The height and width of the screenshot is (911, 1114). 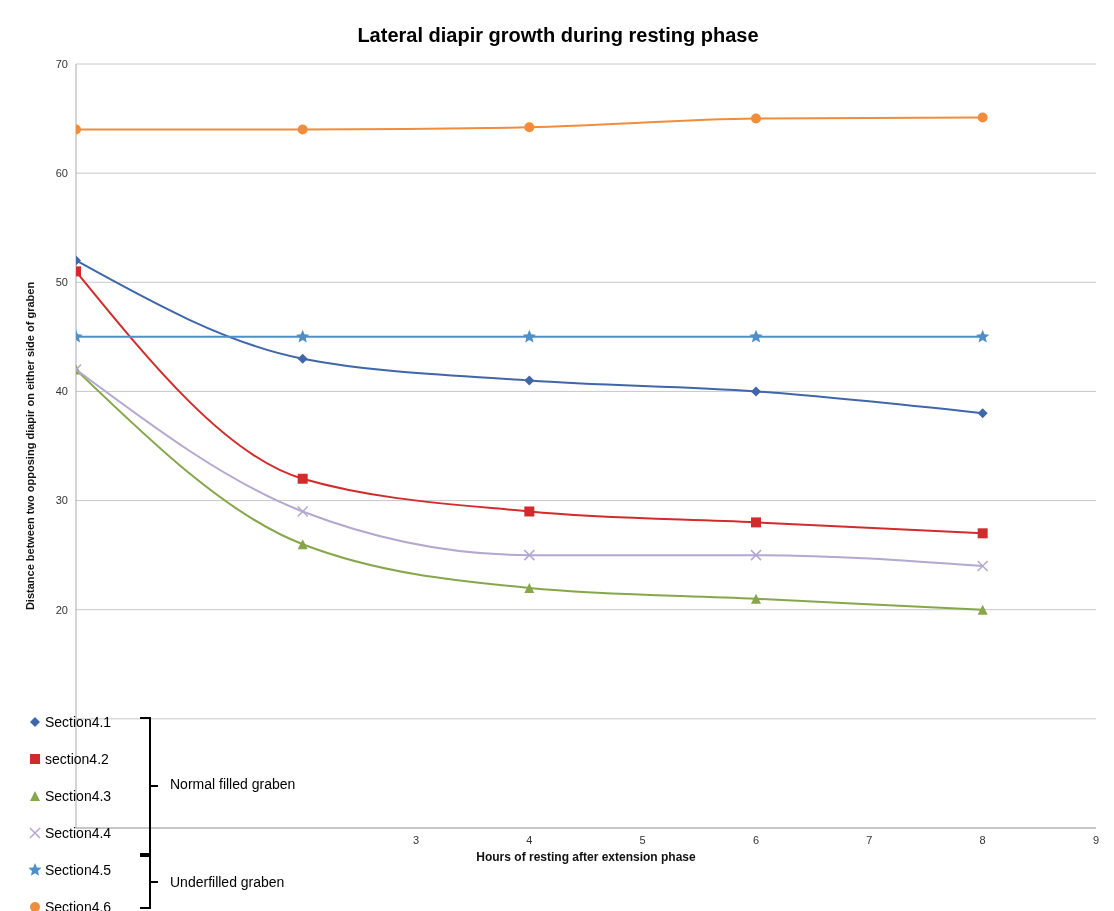 What do you see at coordinates (586, 856) in the screenshot?
I see `x-axis-title: Hours of resting after extension phase` at bounding box center [586, 856].